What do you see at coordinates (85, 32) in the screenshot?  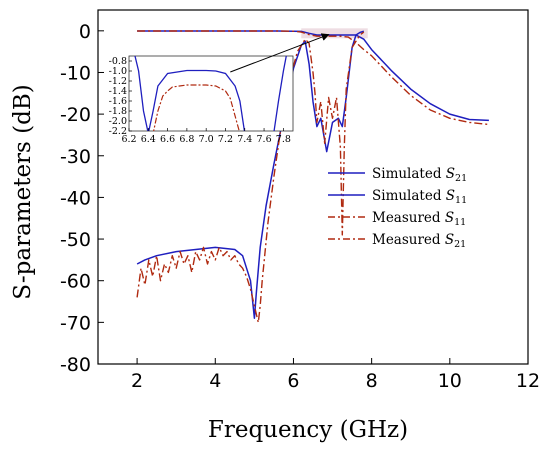 I see `y-tick-label: 0` at bounding box center [85, 32].